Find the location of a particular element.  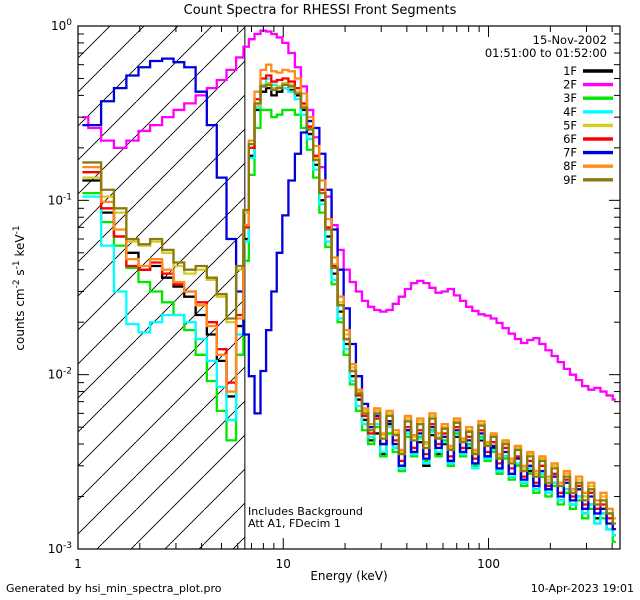

page-title: Count Spectra for RHESSI Front Segments is located at coordinates (320, 10).